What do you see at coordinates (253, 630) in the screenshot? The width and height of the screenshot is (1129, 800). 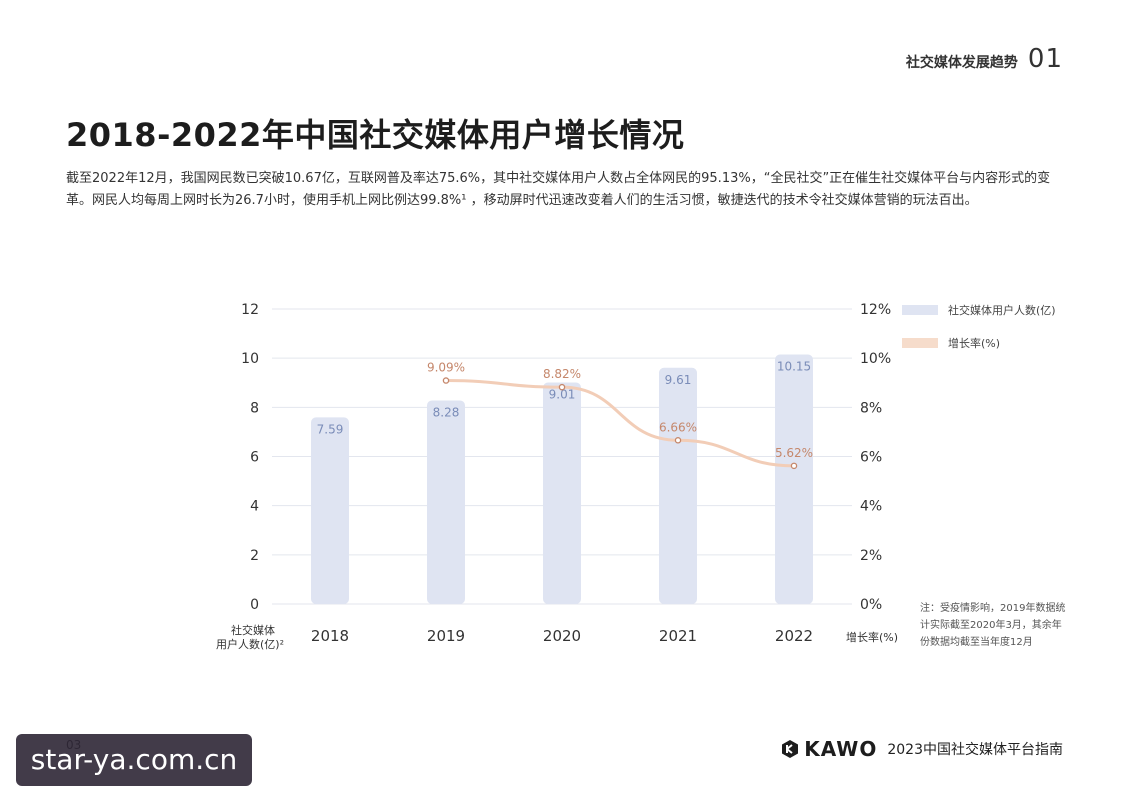 I see `y-axis-title-line1: 社交媒体` at bounding box center [253, 630].